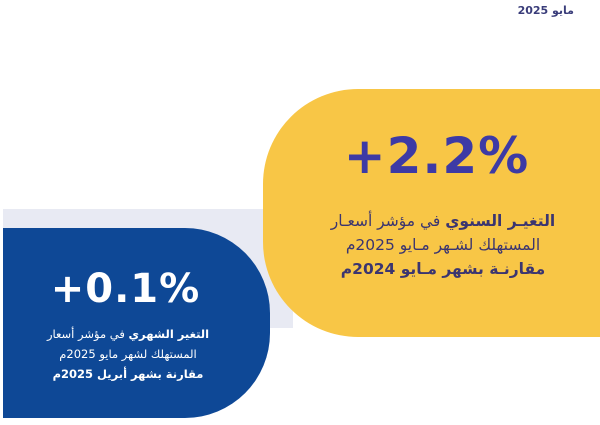 The width and height of the screenshot is (600, 425). I want to click on annual-line-2: المستهلك لشـهر مـايو 2025م, so click(443, 245).